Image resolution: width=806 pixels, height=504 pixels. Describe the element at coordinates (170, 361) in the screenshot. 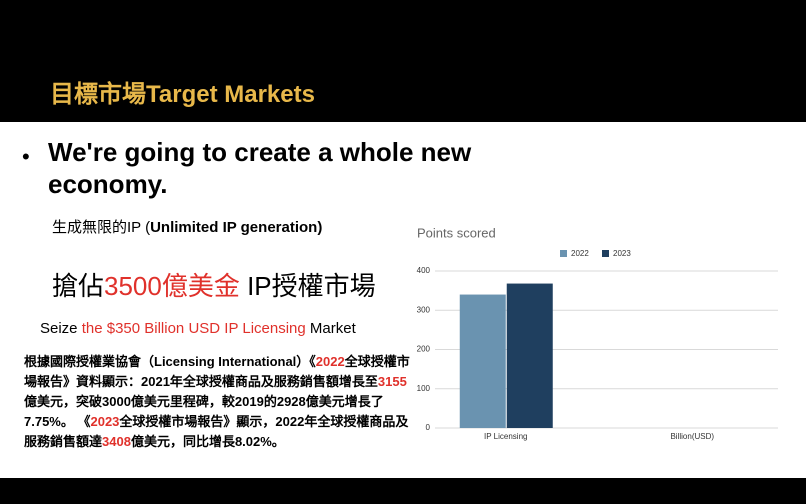

I see `text-segment: 根據國際授權業協會（Licensing International）《` at that location.